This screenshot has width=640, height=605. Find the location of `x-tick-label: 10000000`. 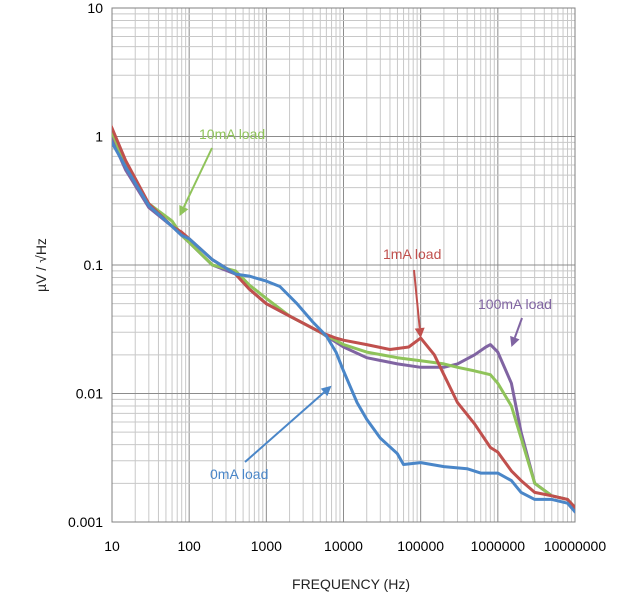

x-tick-label: 10000000 is located at coordinates (575, 546).